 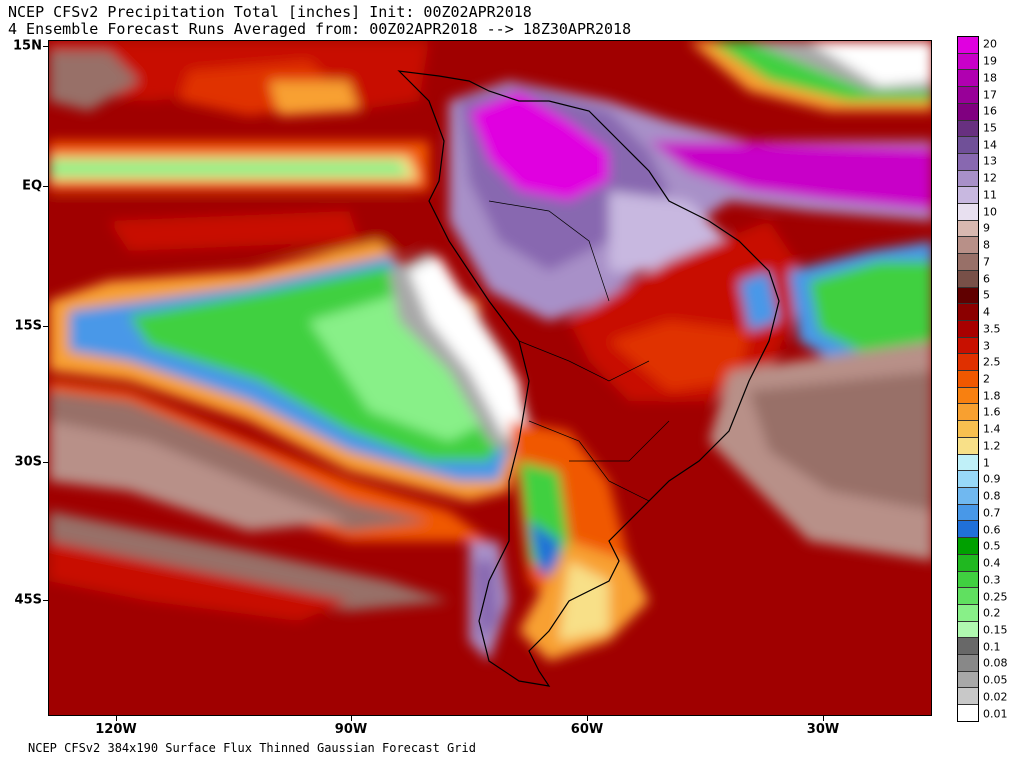 I want to click on colorbar-label: 16, so click(x=990, y=111).